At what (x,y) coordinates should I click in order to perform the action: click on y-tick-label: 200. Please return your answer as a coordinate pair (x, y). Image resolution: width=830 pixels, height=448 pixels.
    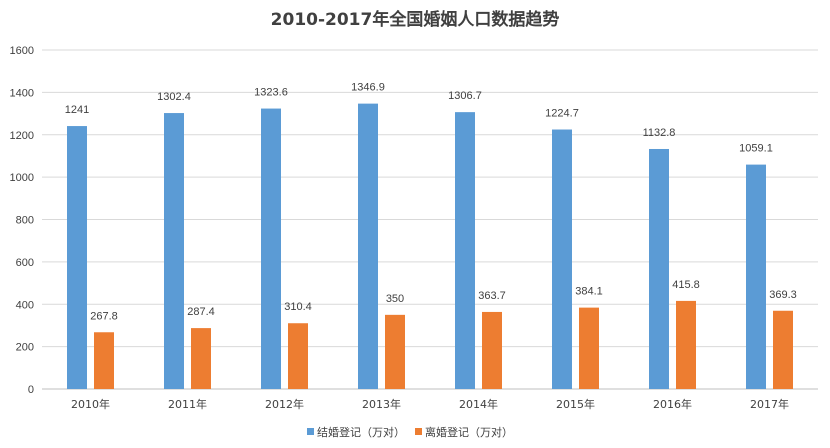
    Looking at the image, I should click on (25, 348).